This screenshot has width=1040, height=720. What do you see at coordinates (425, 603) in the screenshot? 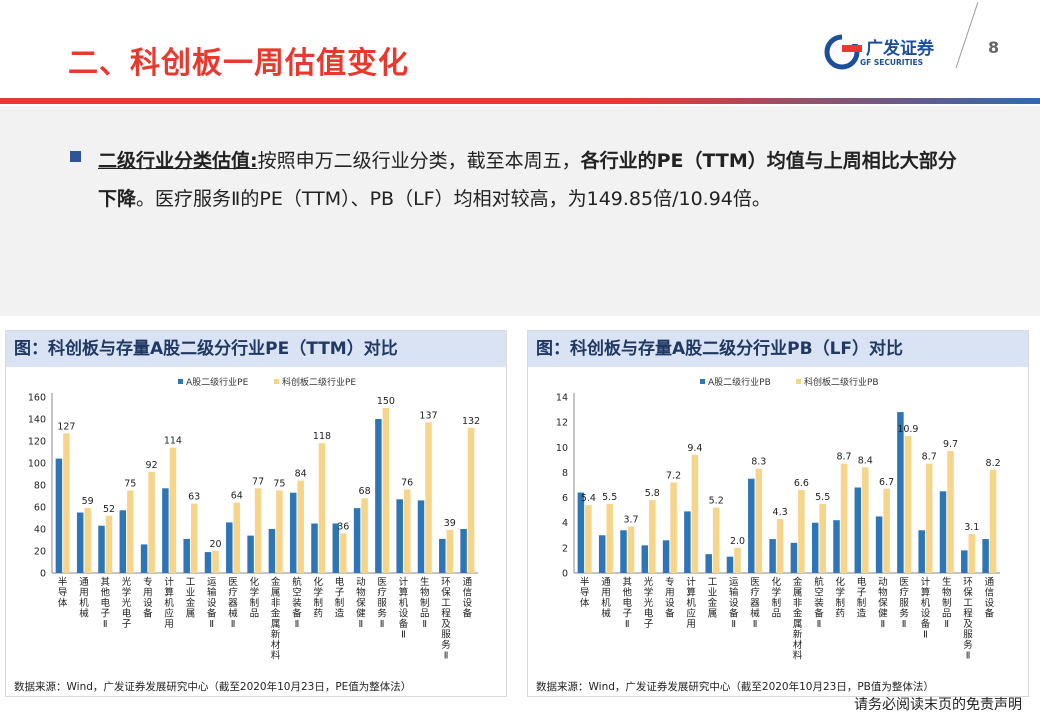
I see `pe-category-label: 生物制品 Ⅱ` at bounding box center [425, 603].